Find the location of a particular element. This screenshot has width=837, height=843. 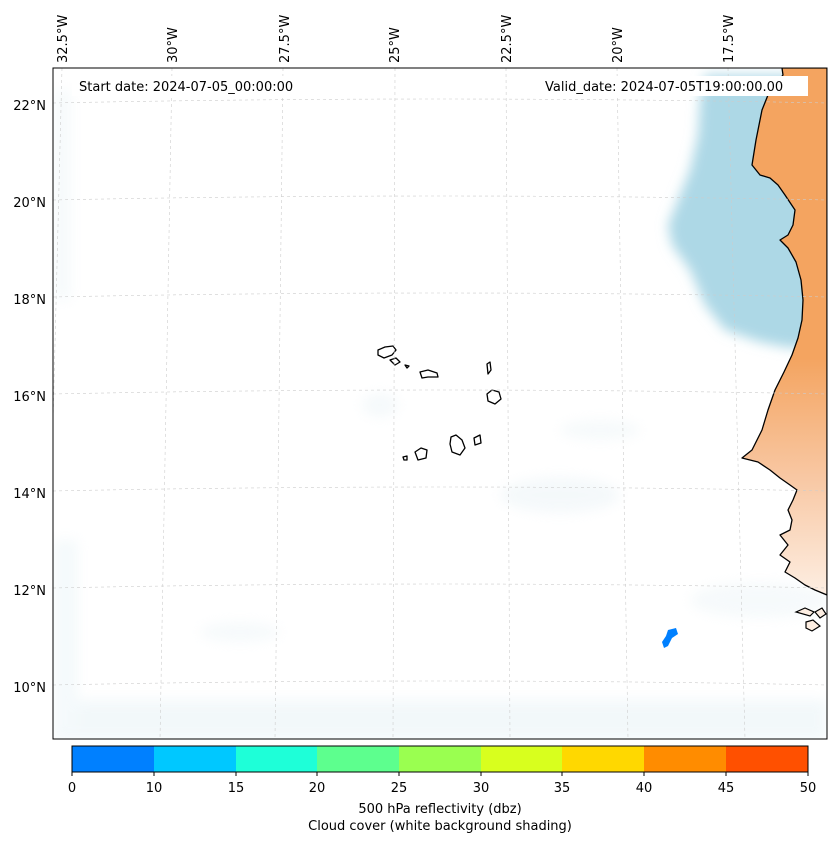

colorbar-tick-label: 40 is located at coordinates (644, 788).